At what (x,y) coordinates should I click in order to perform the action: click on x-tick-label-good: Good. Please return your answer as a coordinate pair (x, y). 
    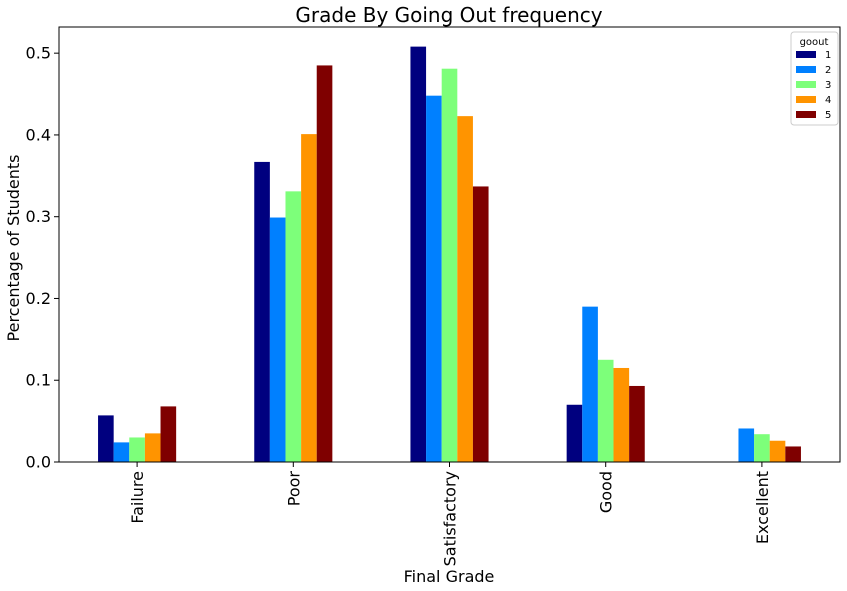
    Looking at the image, I should click on (606, 492).